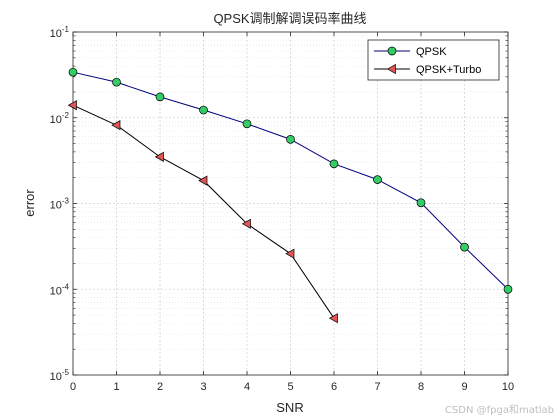 The width and height of the screenshot is (560, 420). Describe the element at coordinates (464, 387) in the screenshot. I see `x-tick-label: 9` at that location.